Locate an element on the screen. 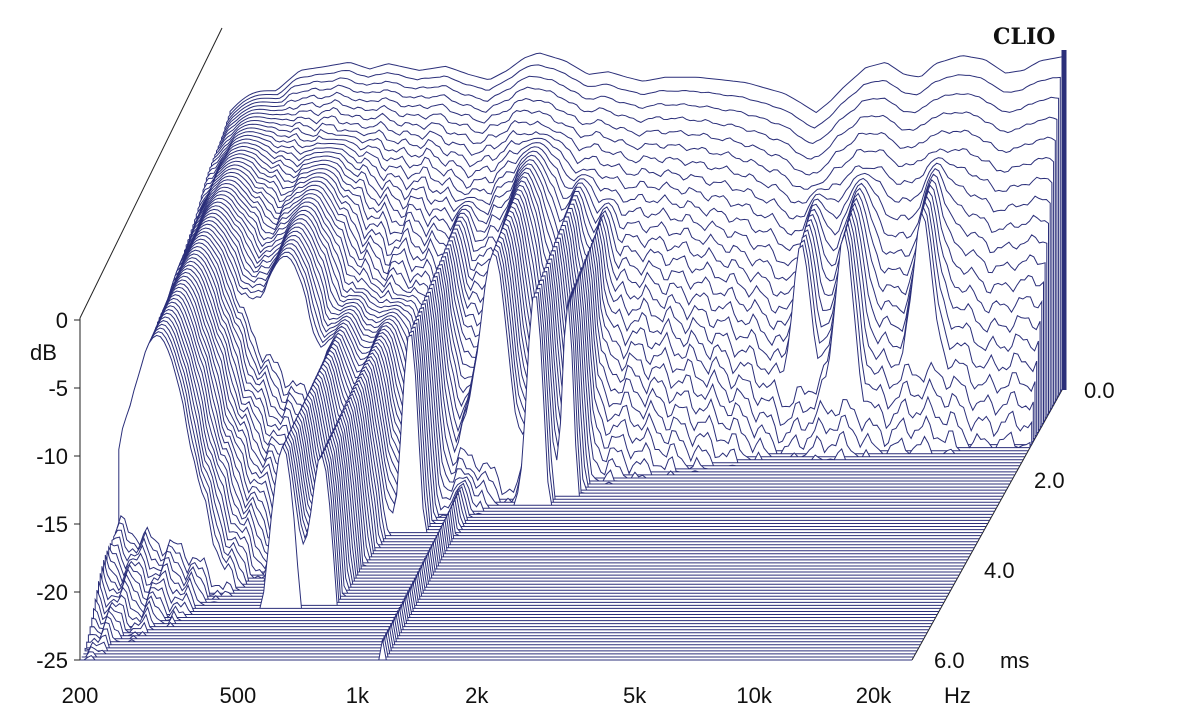 The image size is (1200, 726). z-tick-label: 4.0 is located at coordinates (999, 570).